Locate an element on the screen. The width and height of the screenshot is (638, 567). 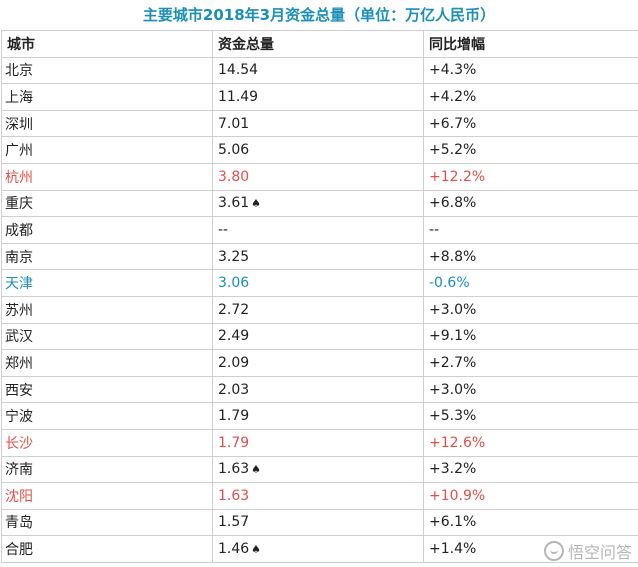
table-row: 深圳 7.01 +6.7% is located at coordinates (319, 123).